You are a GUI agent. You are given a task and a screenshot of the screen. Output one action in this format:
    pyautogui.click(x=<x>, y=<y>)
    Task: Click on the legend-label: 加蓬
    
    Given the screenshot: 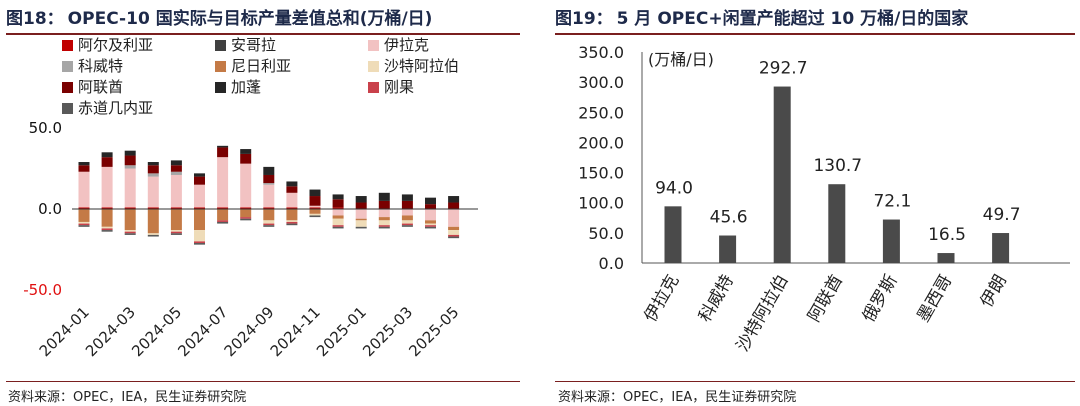 What is the action you would take?
    pyautogui.click(x=246, y=87)
    